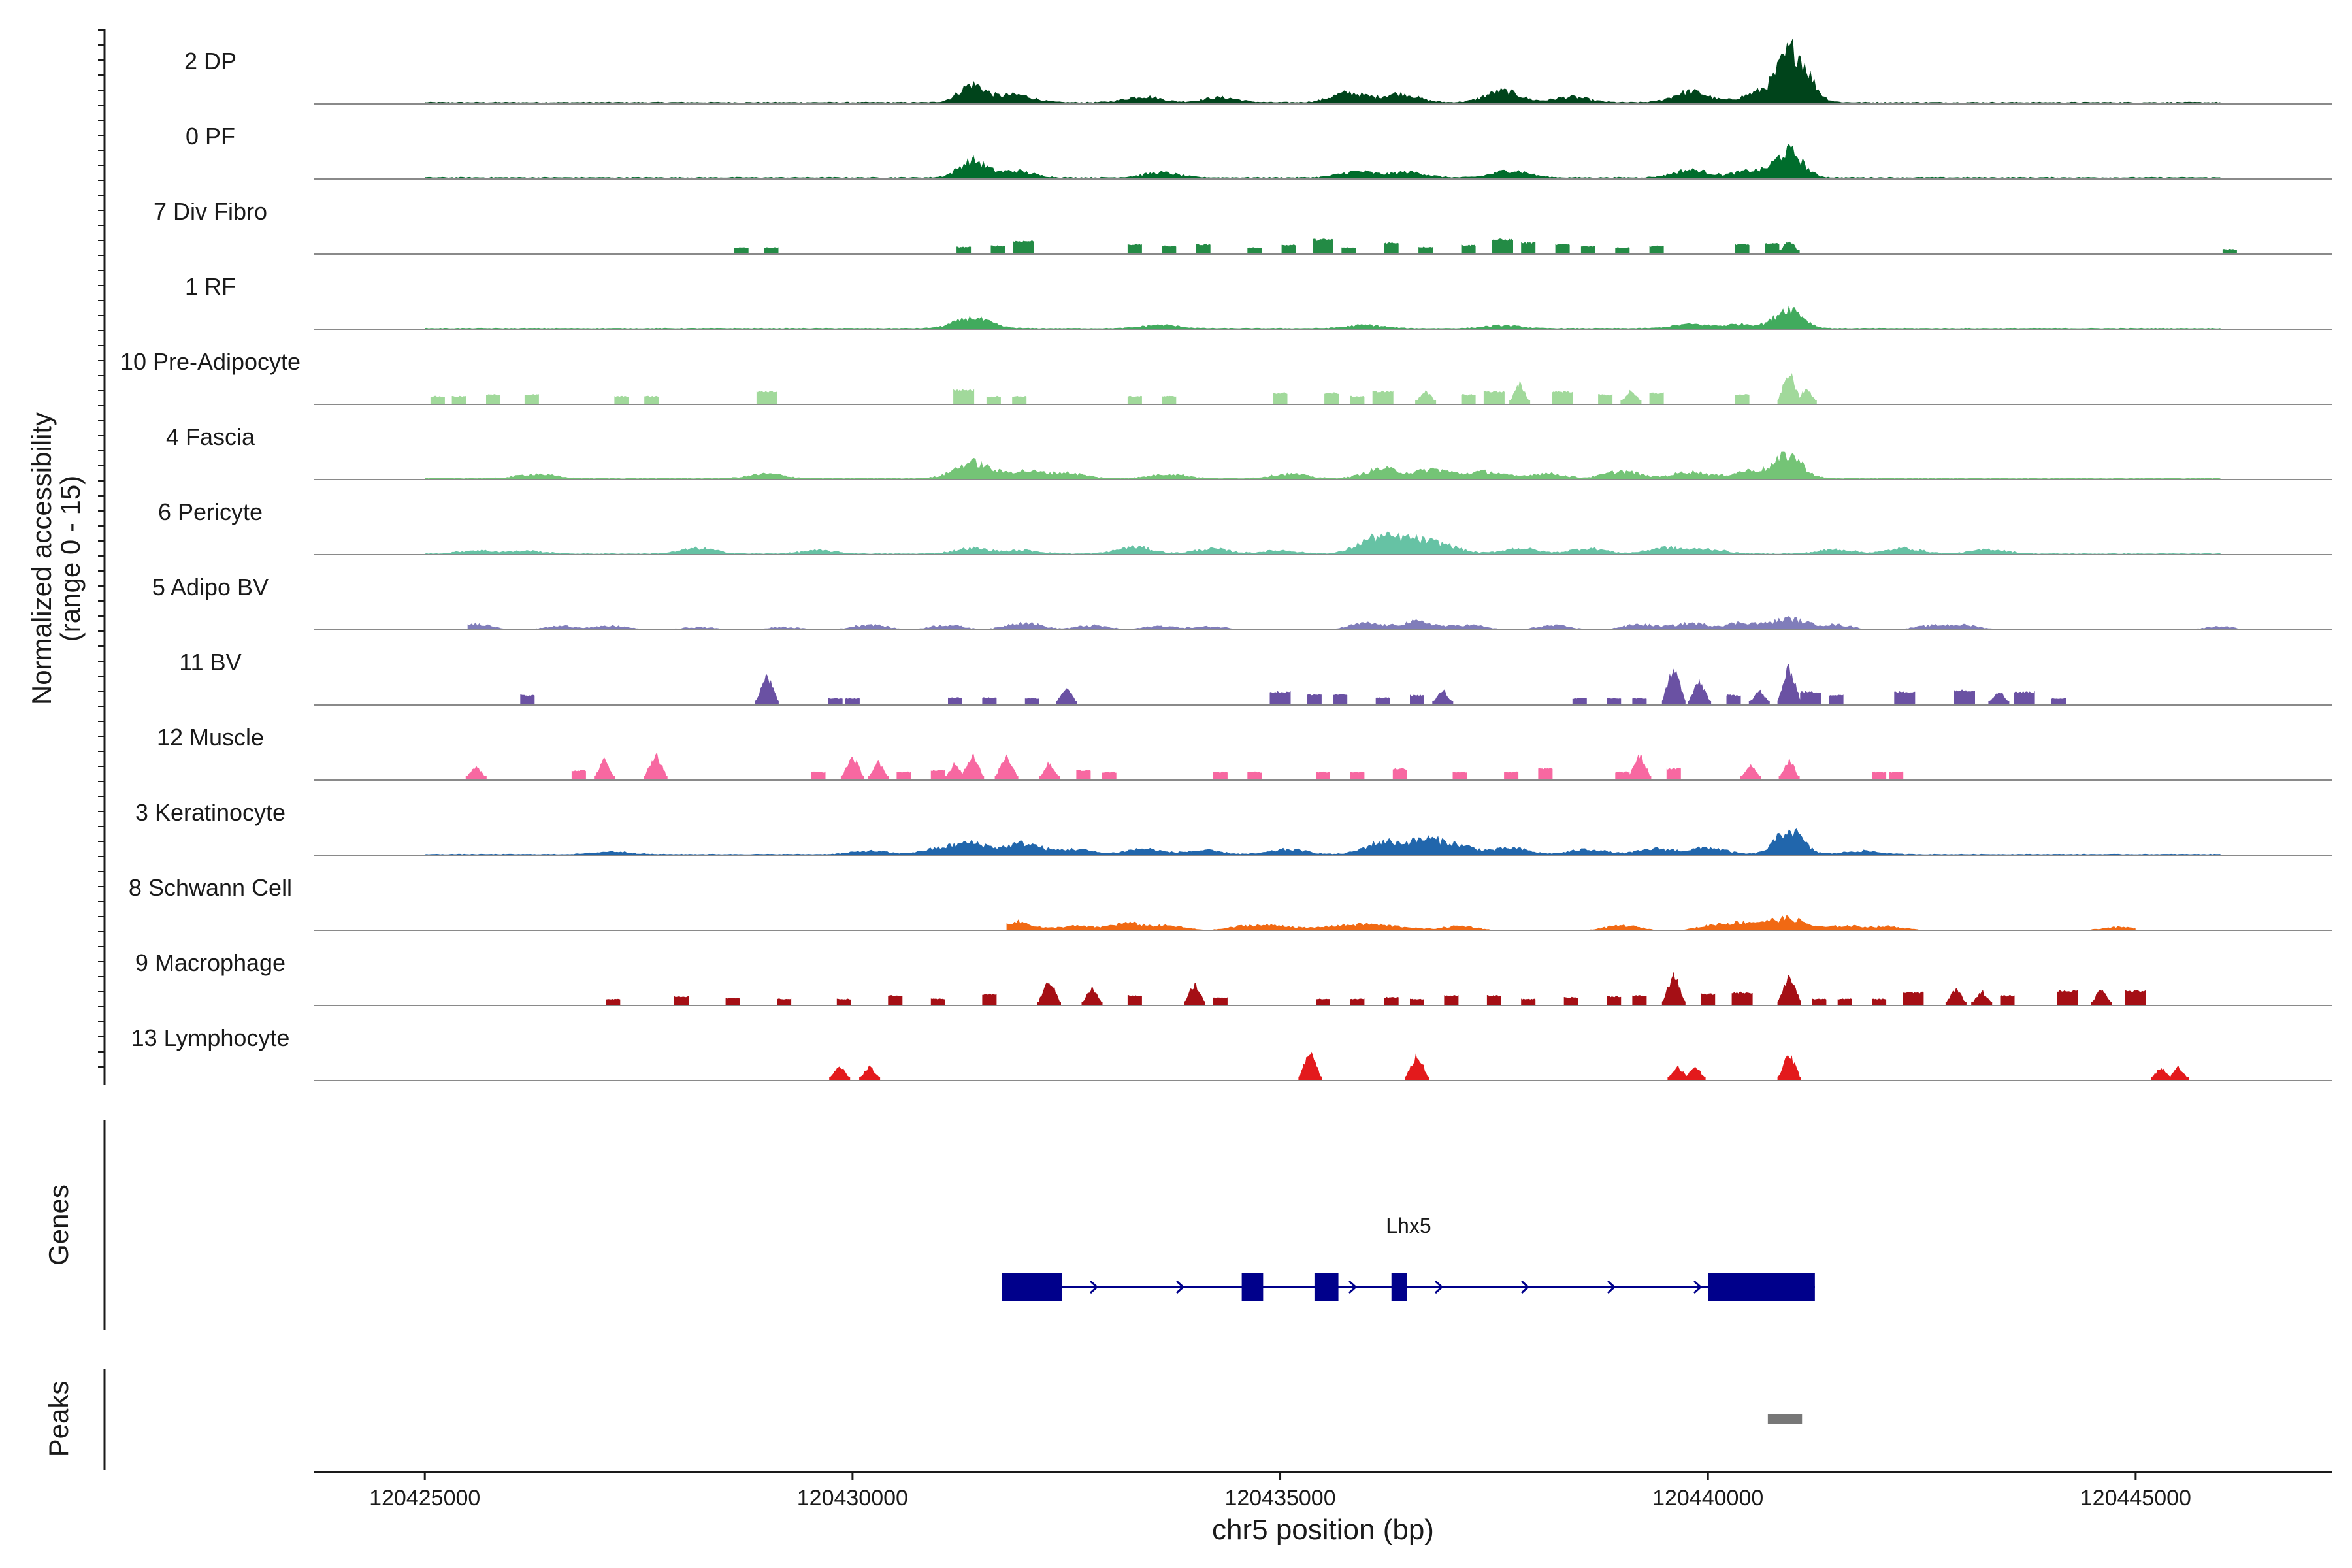  I want to click on track-label: 5 Adipo BV, so click(210, 587).